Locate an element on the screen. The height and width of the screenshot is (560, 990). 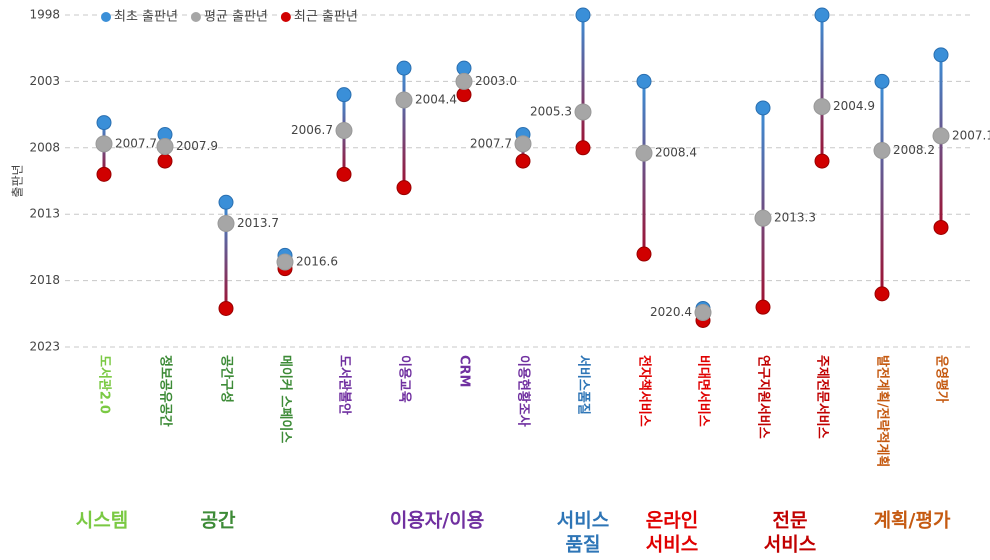
x-tick-label: 공간구성 is located at coordinates (227, 379).